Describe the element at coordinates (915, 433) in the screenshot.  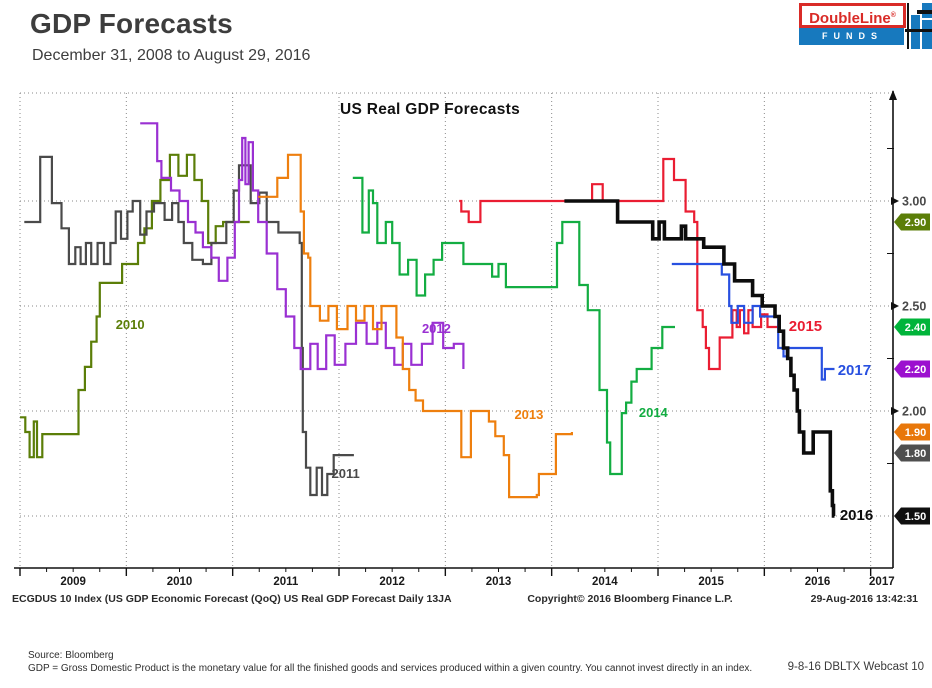
I see `price-badge-label-1.90: 1.90` at that location.